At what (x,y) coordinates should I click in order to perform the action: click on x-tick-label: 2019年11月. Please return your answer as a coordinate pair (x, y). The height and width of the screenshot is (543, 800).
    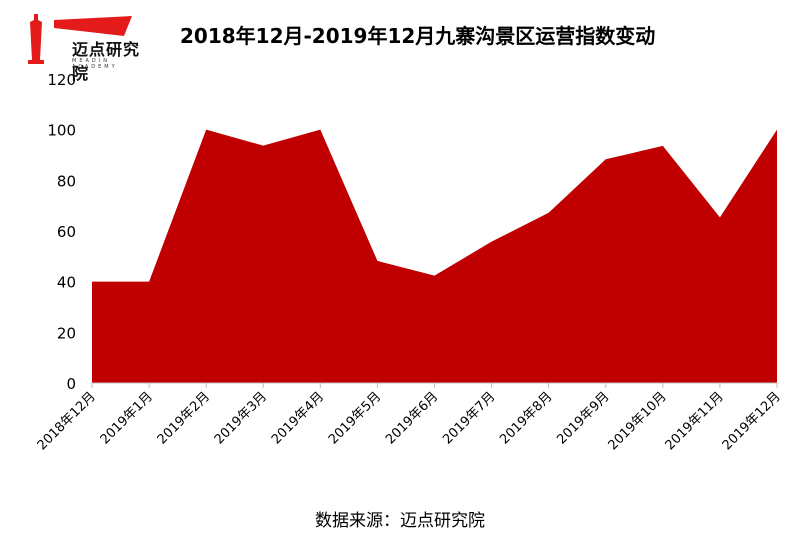
    Looking at the image, I should click on (695, 421).